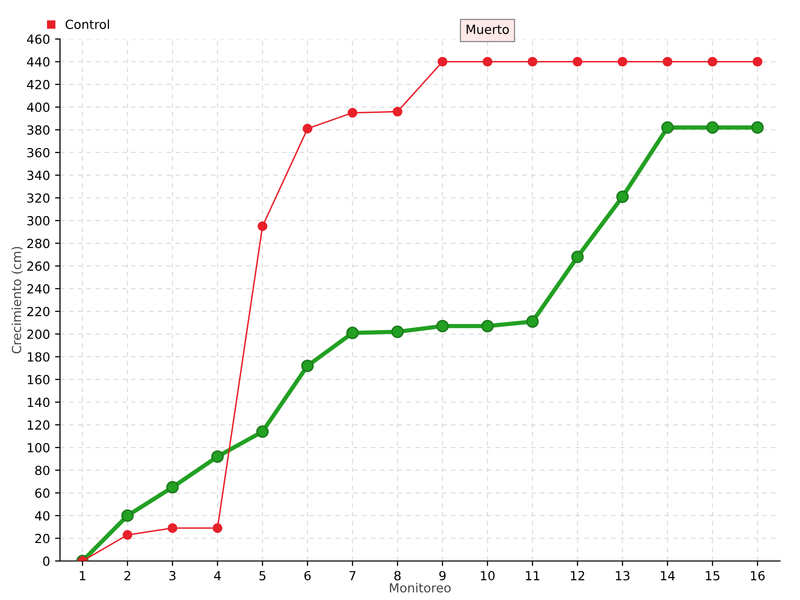 The image size is (800, 600). I want to click on x-tick-label: 7, so click(353, 575).